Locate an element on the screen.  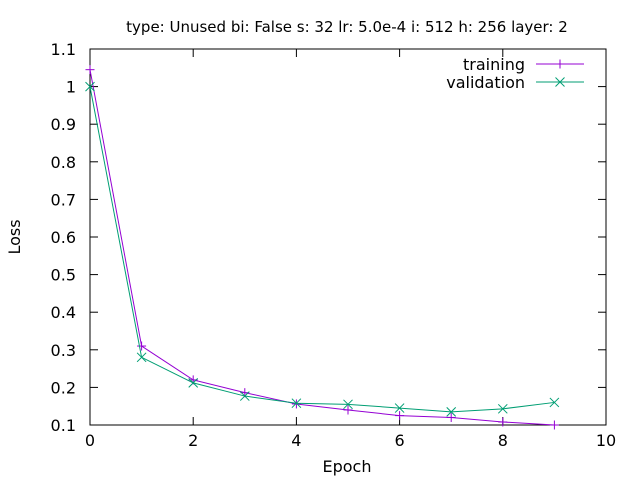
y-tick-label: 0.4 is located at coordinates (63, 312).